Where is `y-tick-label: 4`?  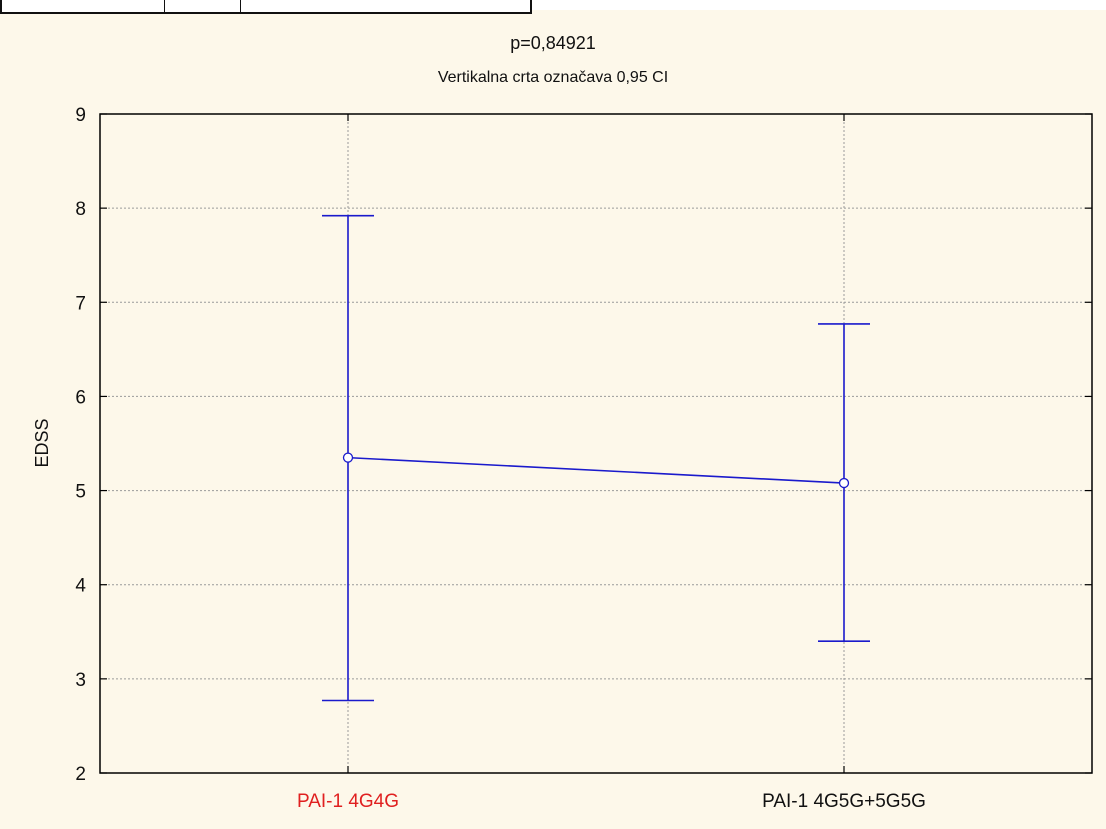 y-tick-label: 4 is located at coordinates (80, 586).